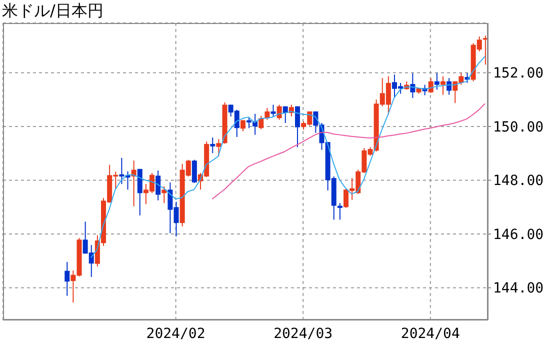 The height and width of the screenshot is (344, 560). I want to click on line-series, so click(349, 151).